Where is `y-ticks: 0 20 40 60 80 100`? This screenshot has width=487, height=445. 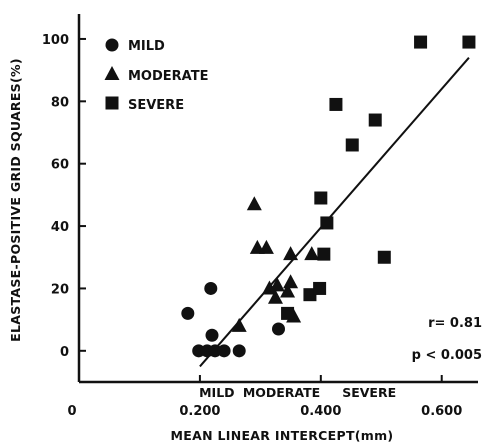 y-ticks: 0 20 40 60 80 100 is located at coordinates (64, 196).